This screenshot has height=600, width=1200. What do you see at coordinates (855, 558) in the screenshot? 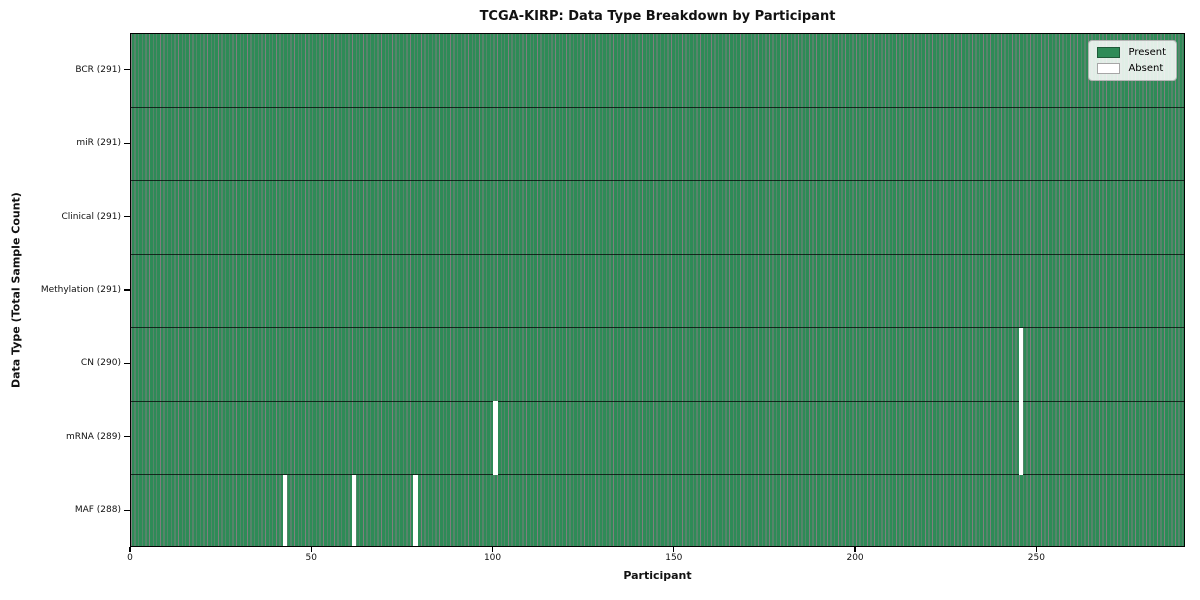
I see `x-tick-label-200: 200` at bounding box center [855, 558].